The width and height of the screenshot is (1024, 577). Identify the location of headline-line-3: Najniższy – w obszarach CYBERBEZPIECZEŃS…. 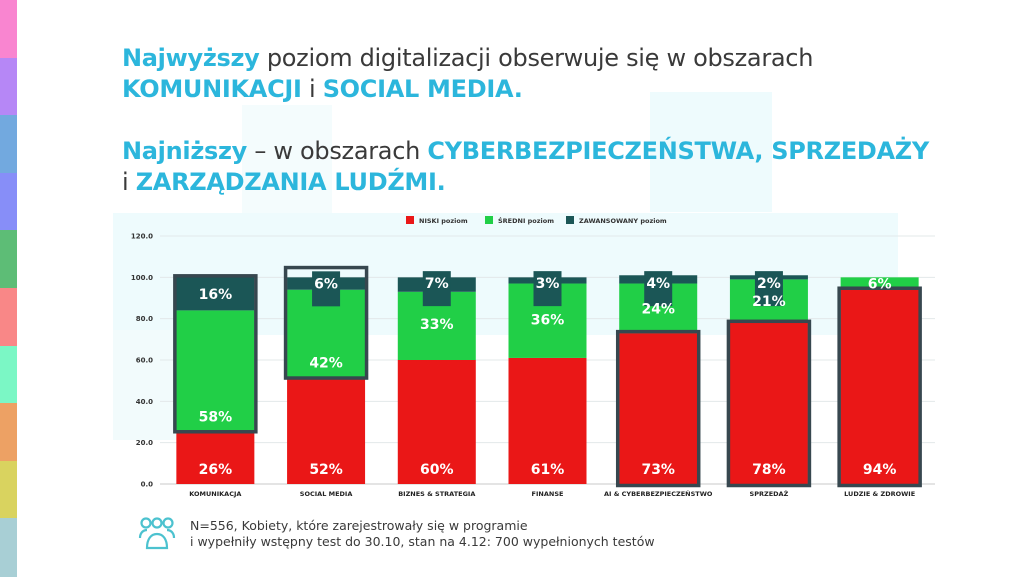
(525, 151).